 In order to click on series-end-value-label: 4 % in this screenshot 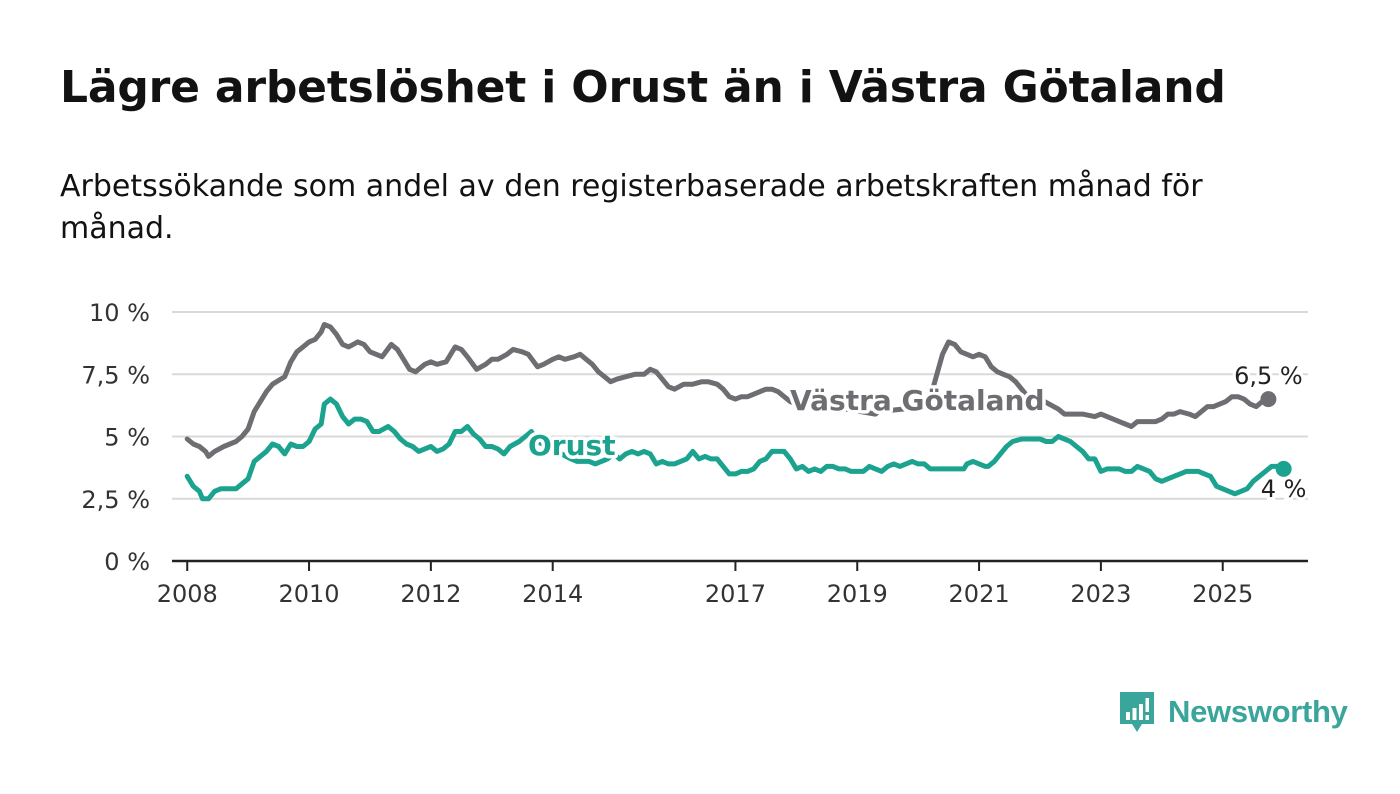, I will do `click(1284, 489)`.